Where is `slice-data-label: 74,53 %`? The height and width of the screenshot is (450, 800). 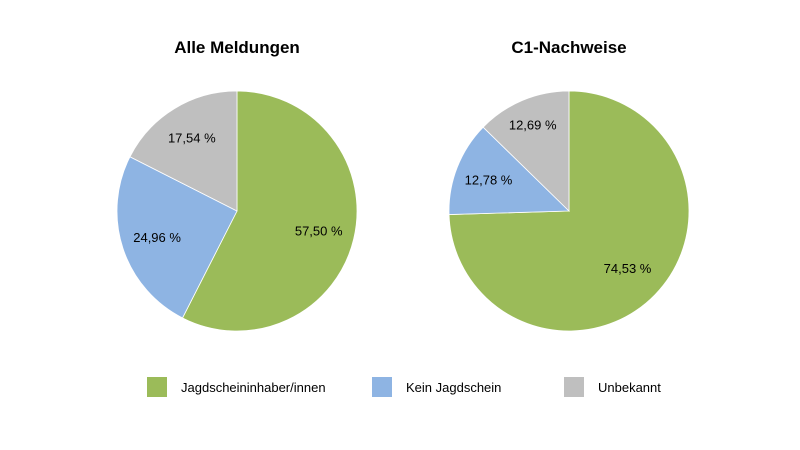 slice-data-label: 74,53 % is located at coordinates (628, 268).